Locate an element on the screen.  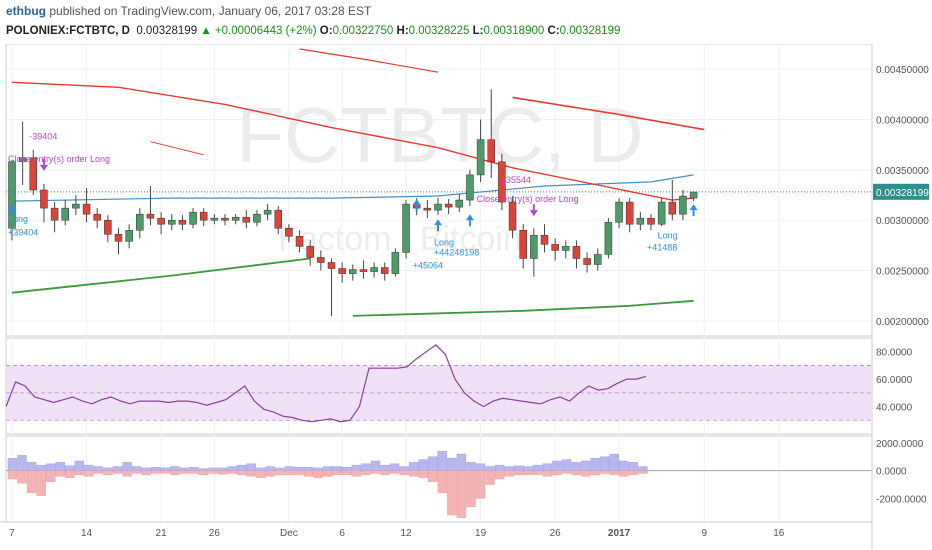
time-tick-label: 19 is located at coordinates (481, 533).